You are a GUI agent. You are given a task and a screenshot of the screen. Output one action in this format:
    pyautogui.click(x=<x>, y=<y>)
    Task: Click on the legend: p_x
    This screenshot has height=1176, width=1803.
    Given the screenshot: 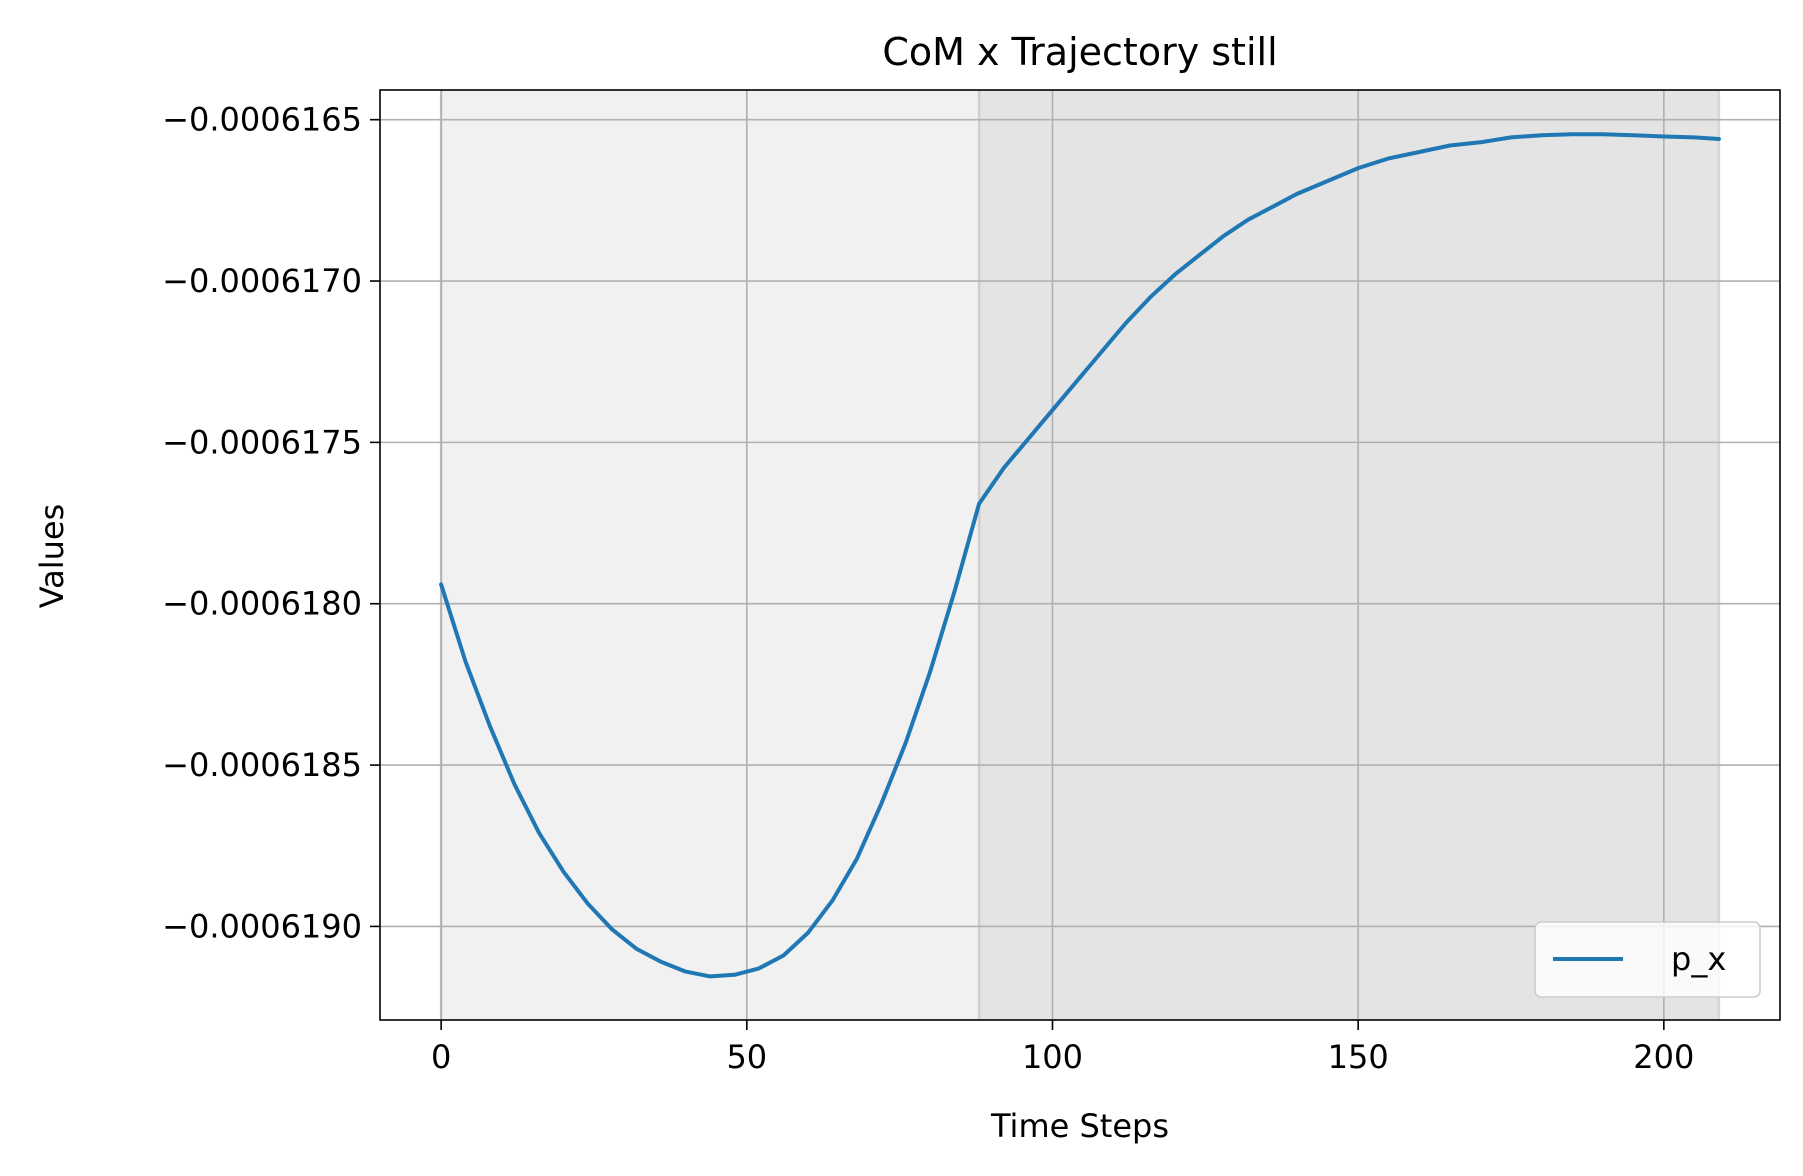 What is the action you would take?
    pyautogui.click(x=1647, y=959)
    